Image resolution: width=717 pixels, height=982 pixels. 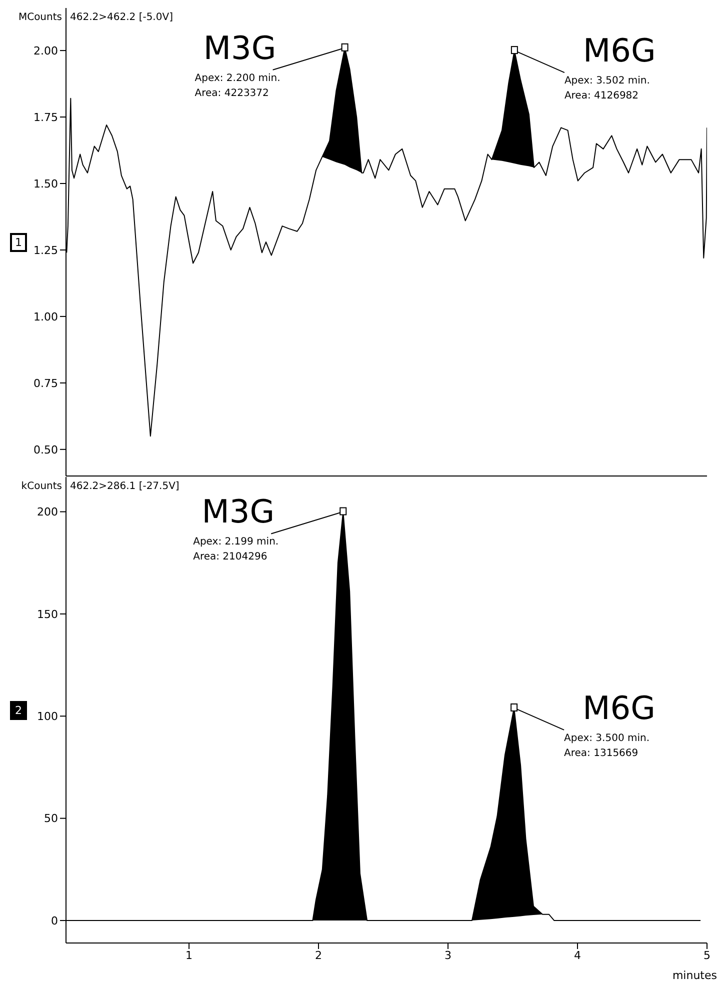 I want to click on y-tick-label: 0.75, so click(x=46, y=383).